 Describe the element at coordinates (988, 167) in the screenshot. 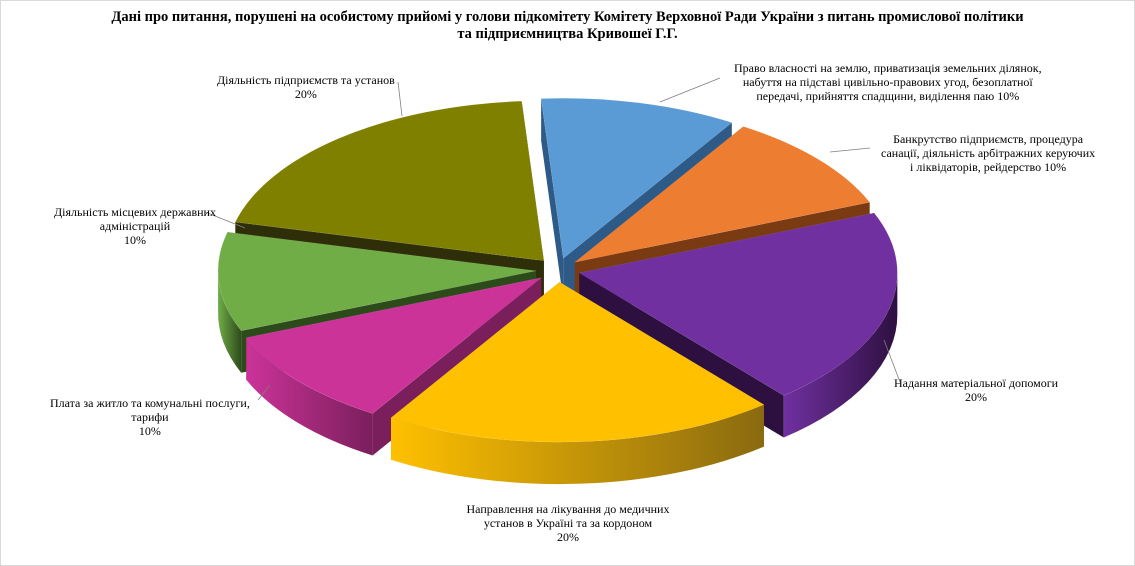

I see `slice-label-1-line-2: і ліквідаторів, рейдерство 10%` at that location.